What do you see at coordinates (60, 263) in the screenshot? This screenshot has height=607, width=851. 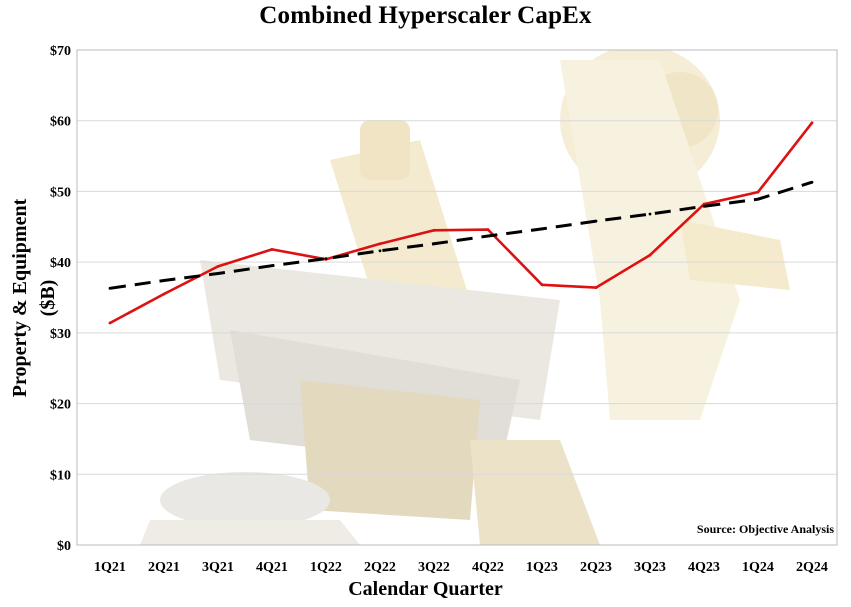 I see `y-tick-label: $40` at bounding box center [60, 263].